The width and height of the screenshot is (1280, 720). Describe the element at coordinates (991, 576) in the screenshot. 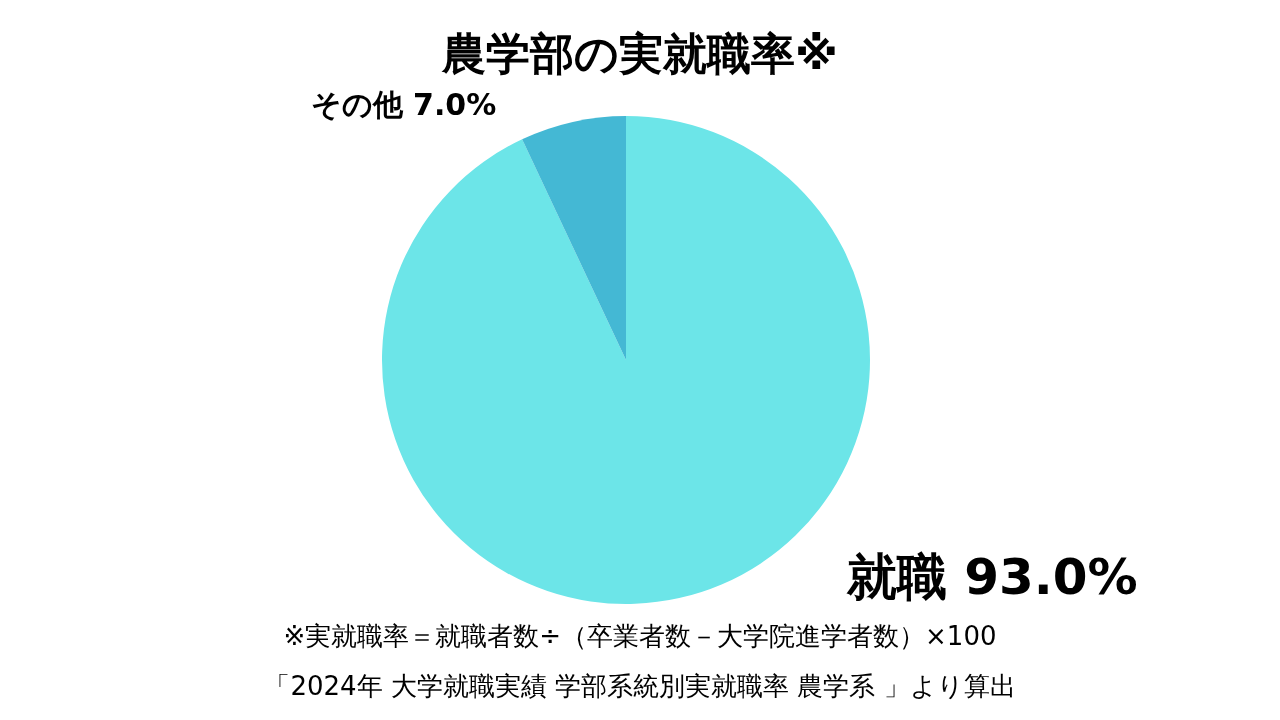

I see `slice-label: 就職 93.0%` at that location.